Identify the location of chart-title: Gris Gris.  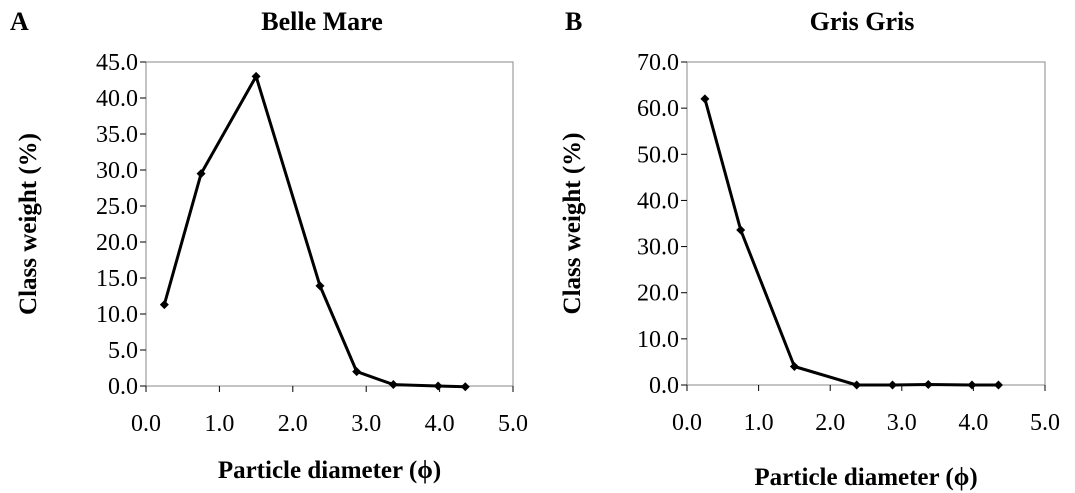
(862, 21).